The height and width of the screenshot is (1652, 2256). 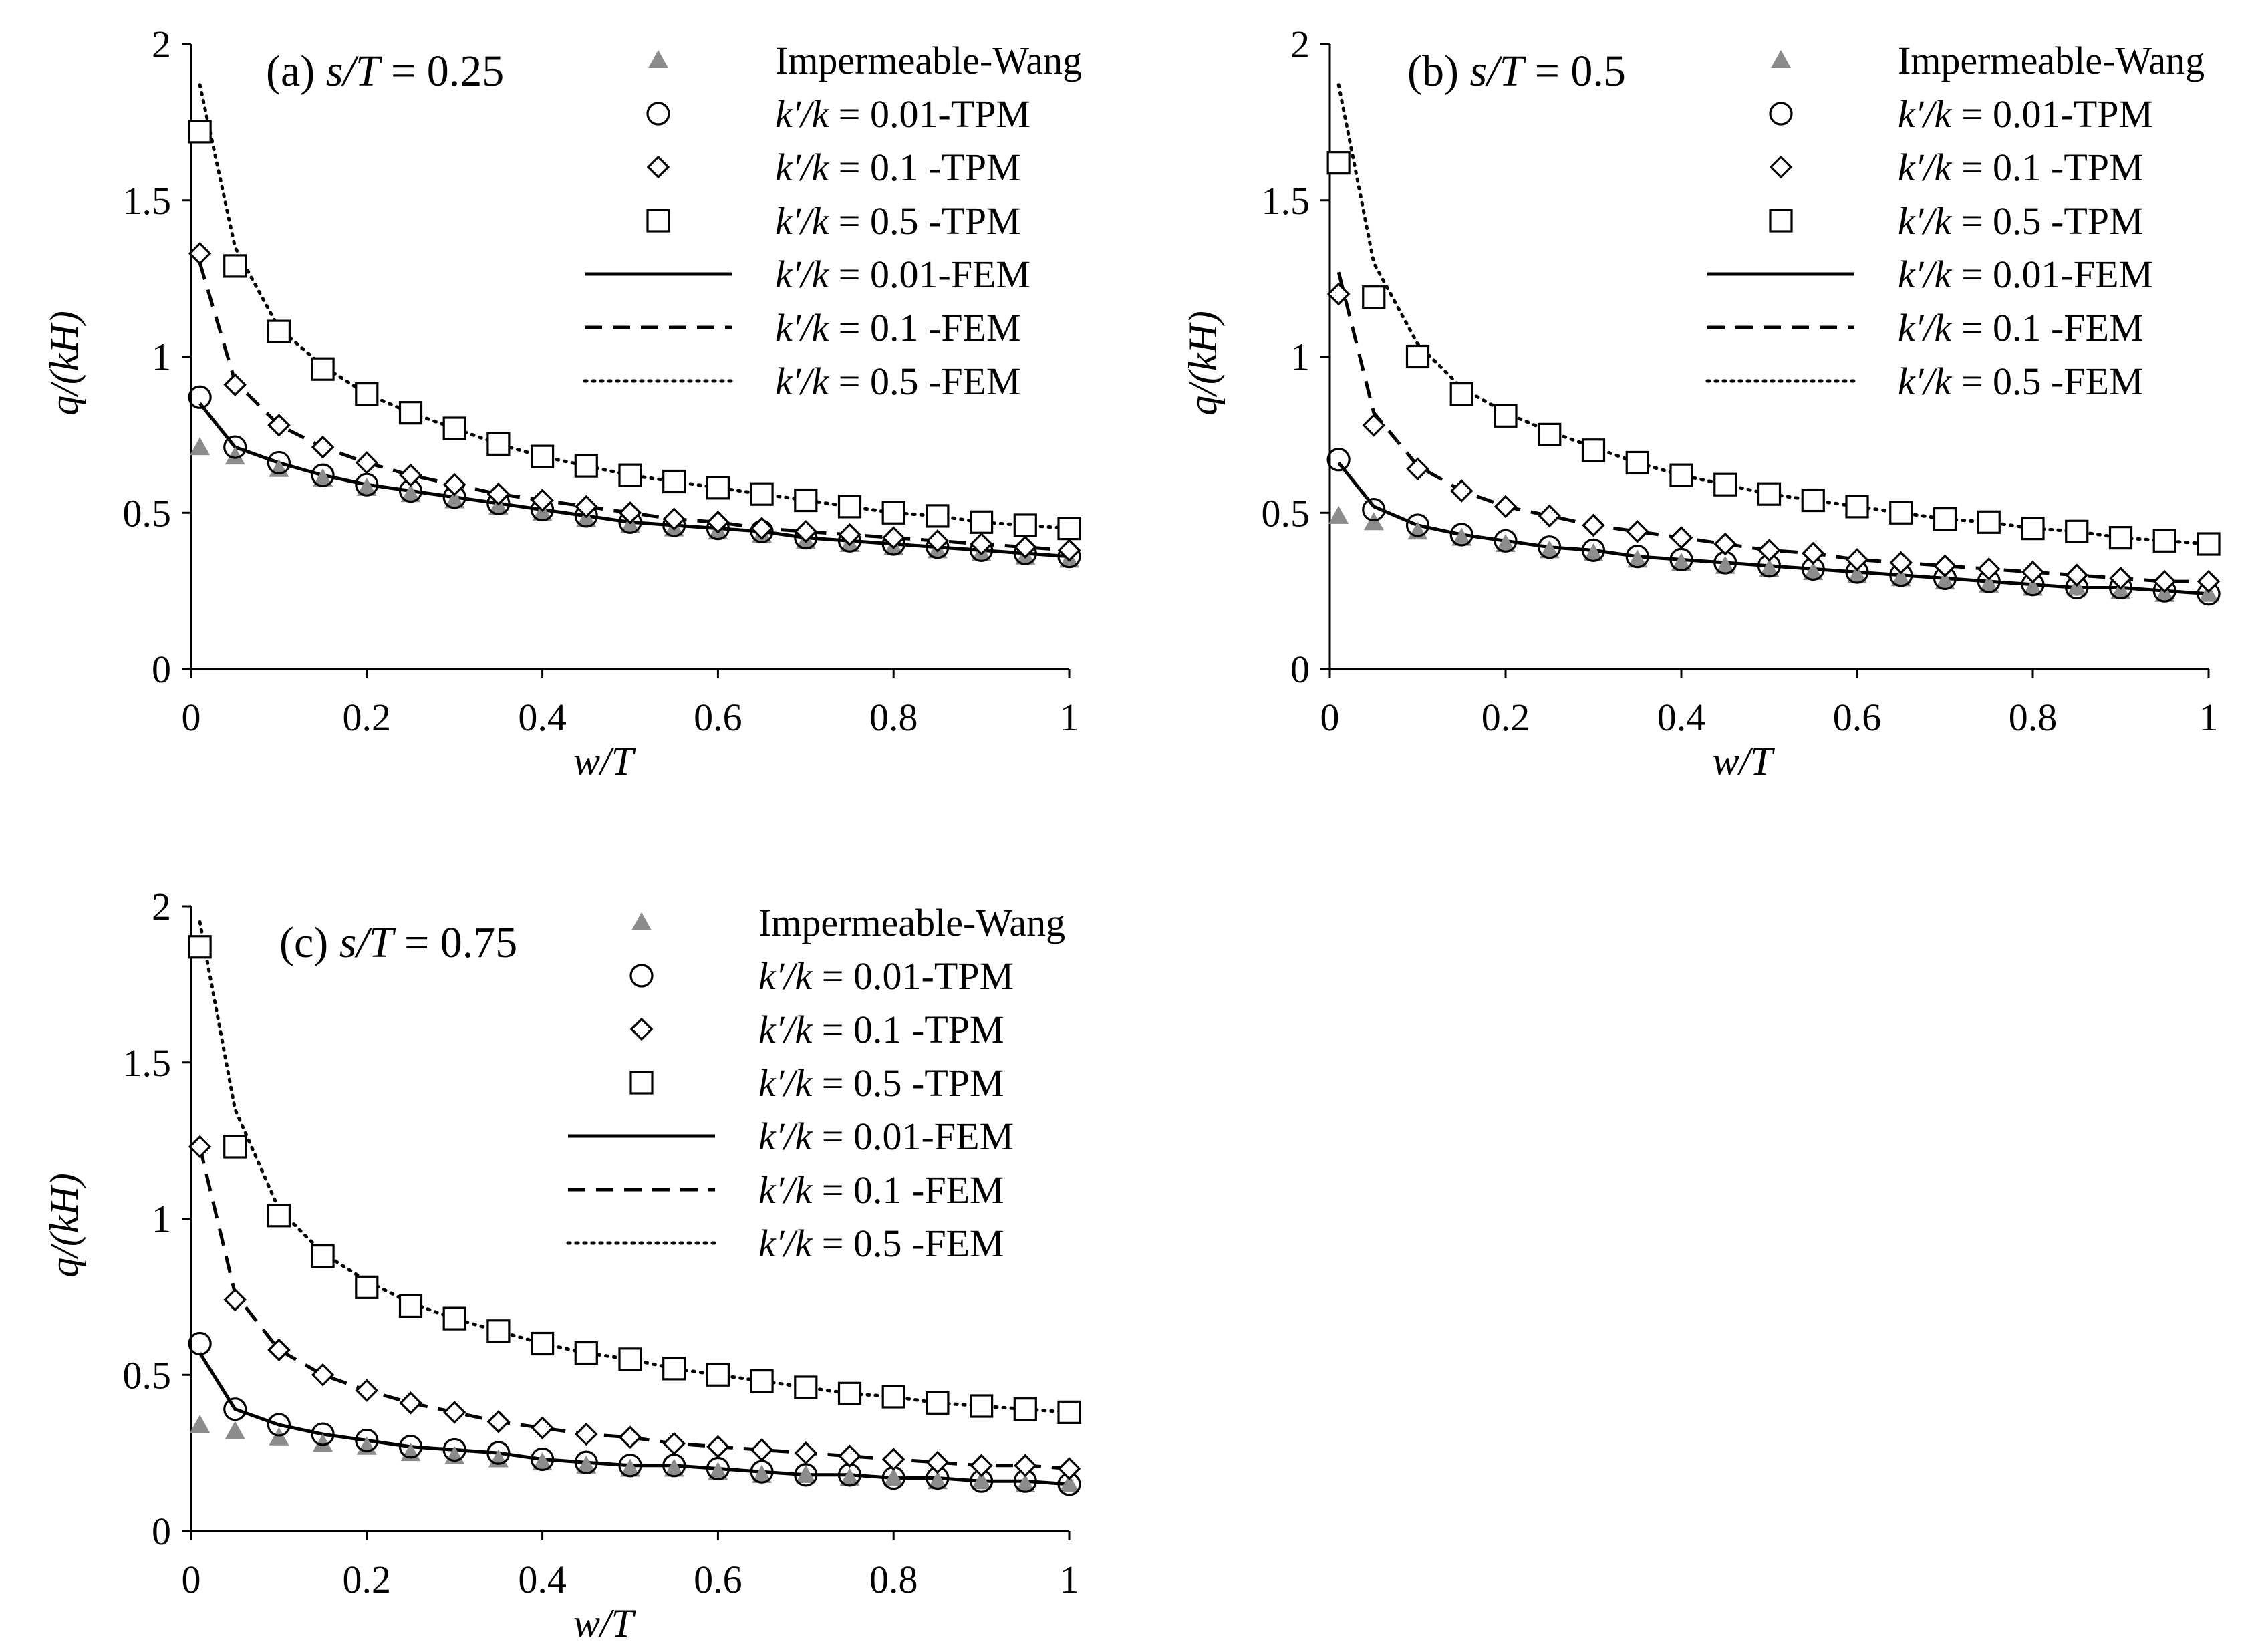 What do you see at coordinates (1781, 59) in the screenshot?
I see `legend-symbol-triangle` at bounding box center [1781, 59].